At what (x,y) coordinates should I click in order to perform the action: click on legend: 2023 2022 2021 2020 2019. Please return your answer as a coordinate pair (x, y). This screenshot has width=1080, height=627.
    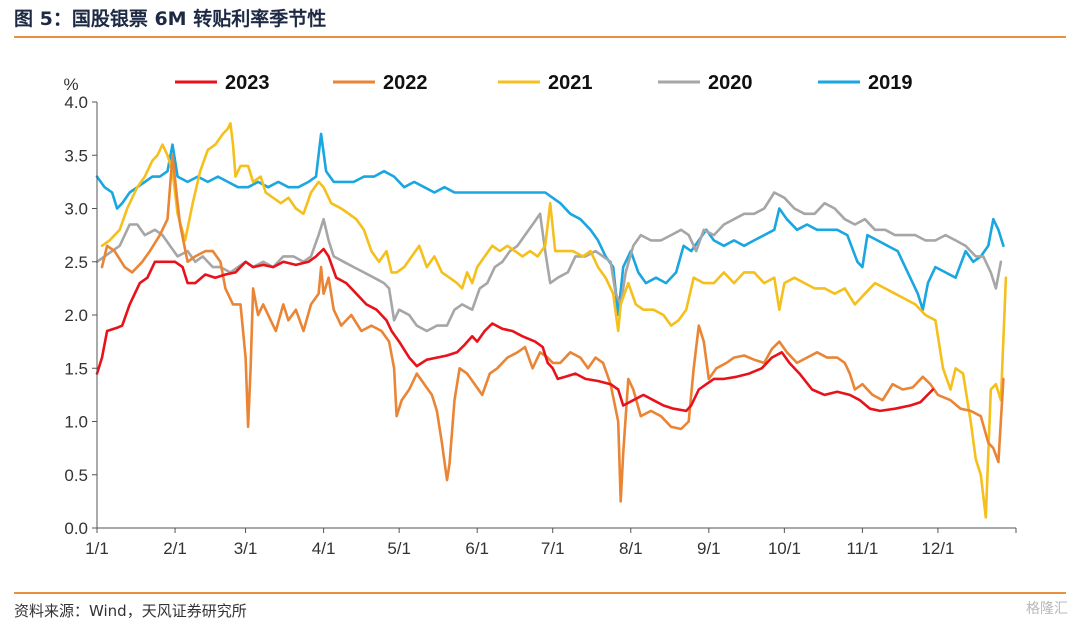
    Looking at the image, I should click on (544, 83).